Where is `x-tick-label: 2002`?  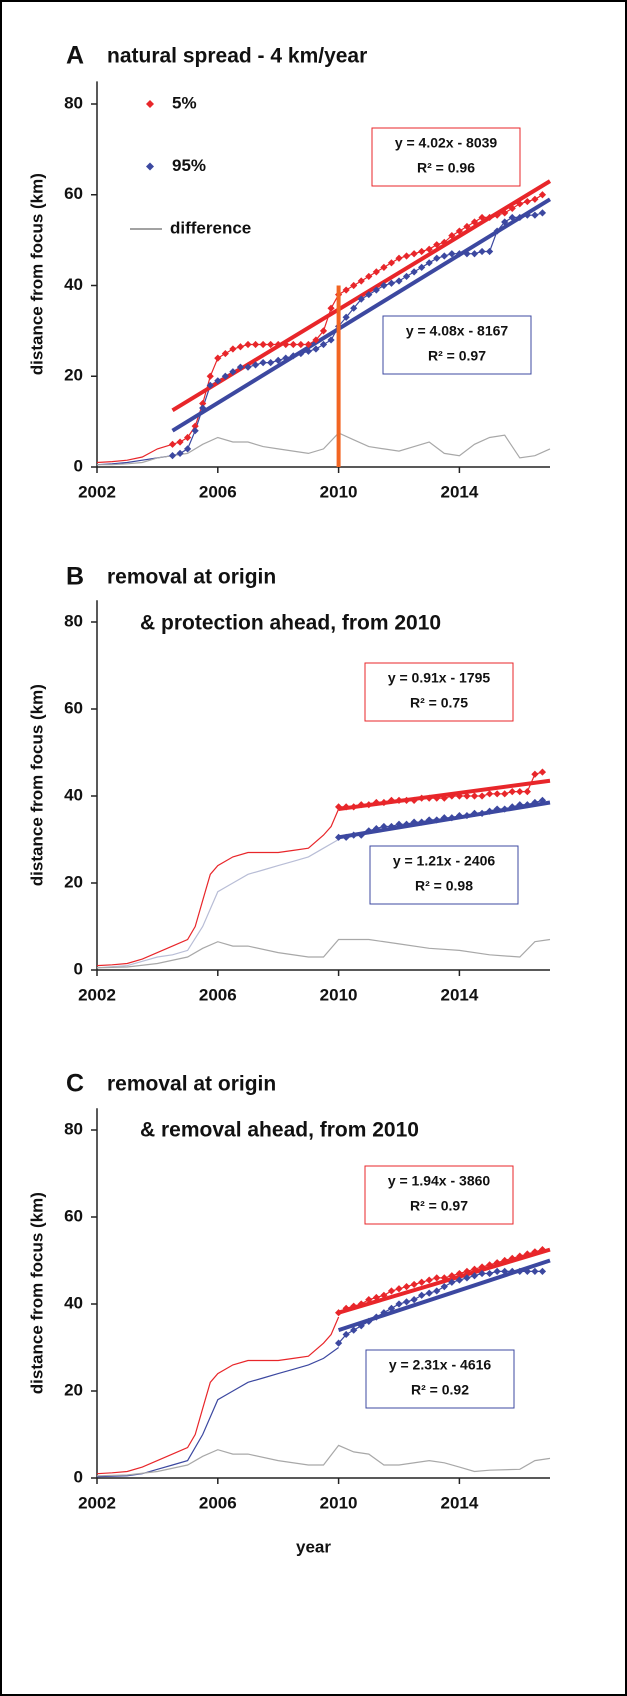
x-tick-label: 2002 is located at coordinates (97, 491).